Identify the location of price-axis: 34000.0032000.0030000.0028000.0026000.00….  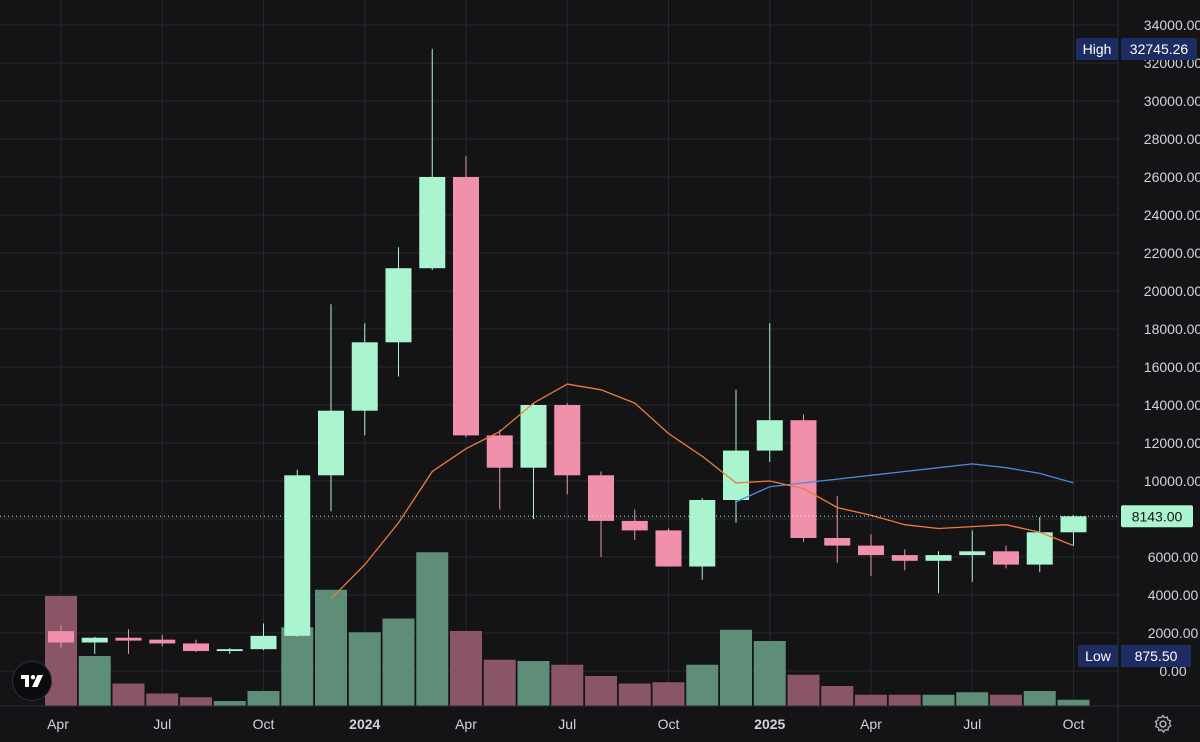
(1172, 348).